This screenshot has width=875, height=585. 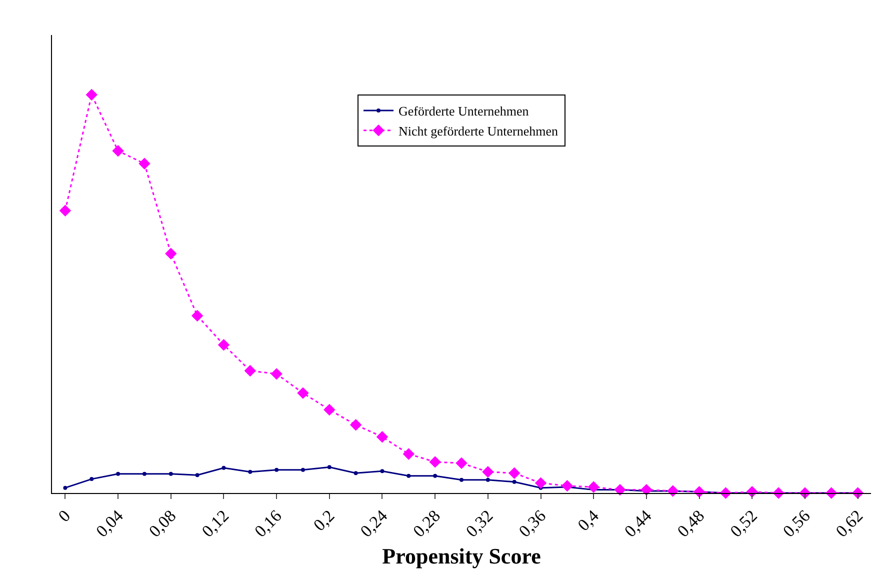 What do you see at coordinates (479, 523) in the screenshot?
I see `x-tick-label: 0,32` at bounding box center [479, 523].